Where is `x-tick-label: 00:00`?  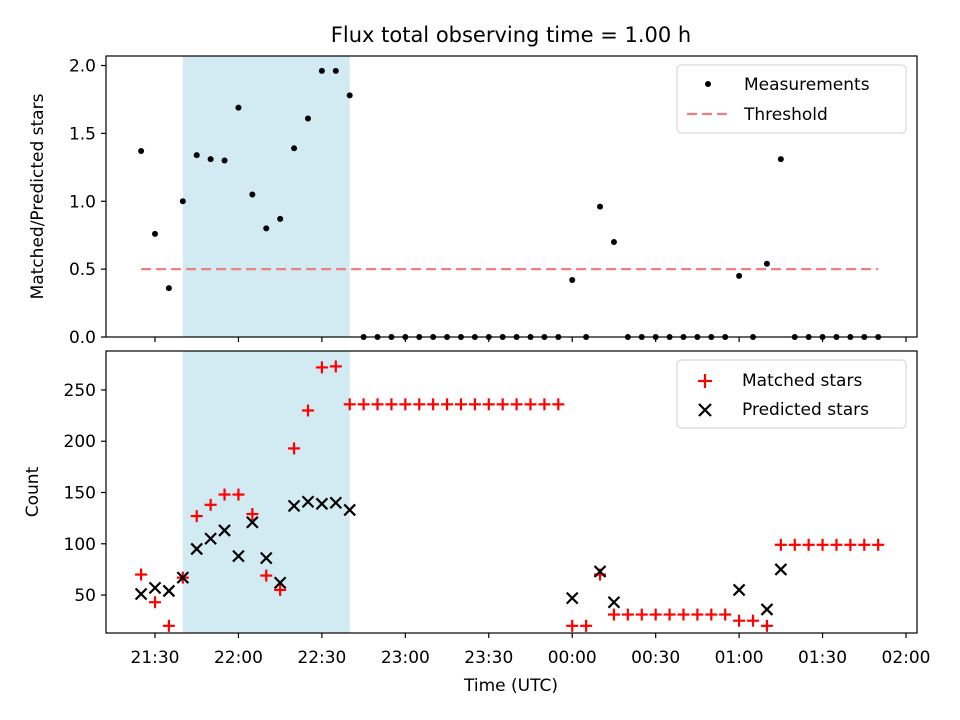 x-tick-label: 00:00 is located at coordinates (572, 658).